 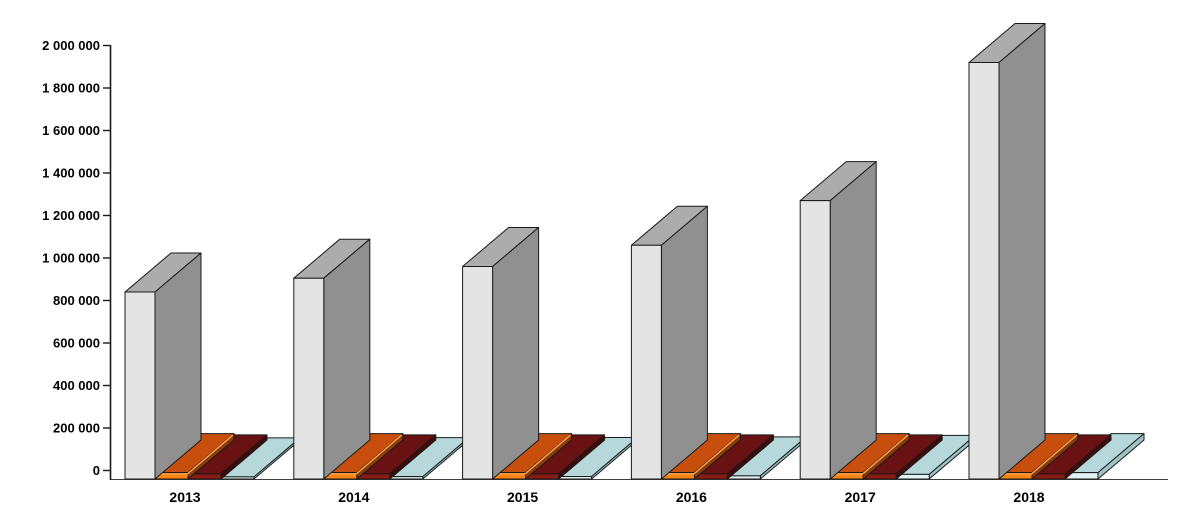 I want to click on x-axis-label: 2017, so click(x=860, y=497).